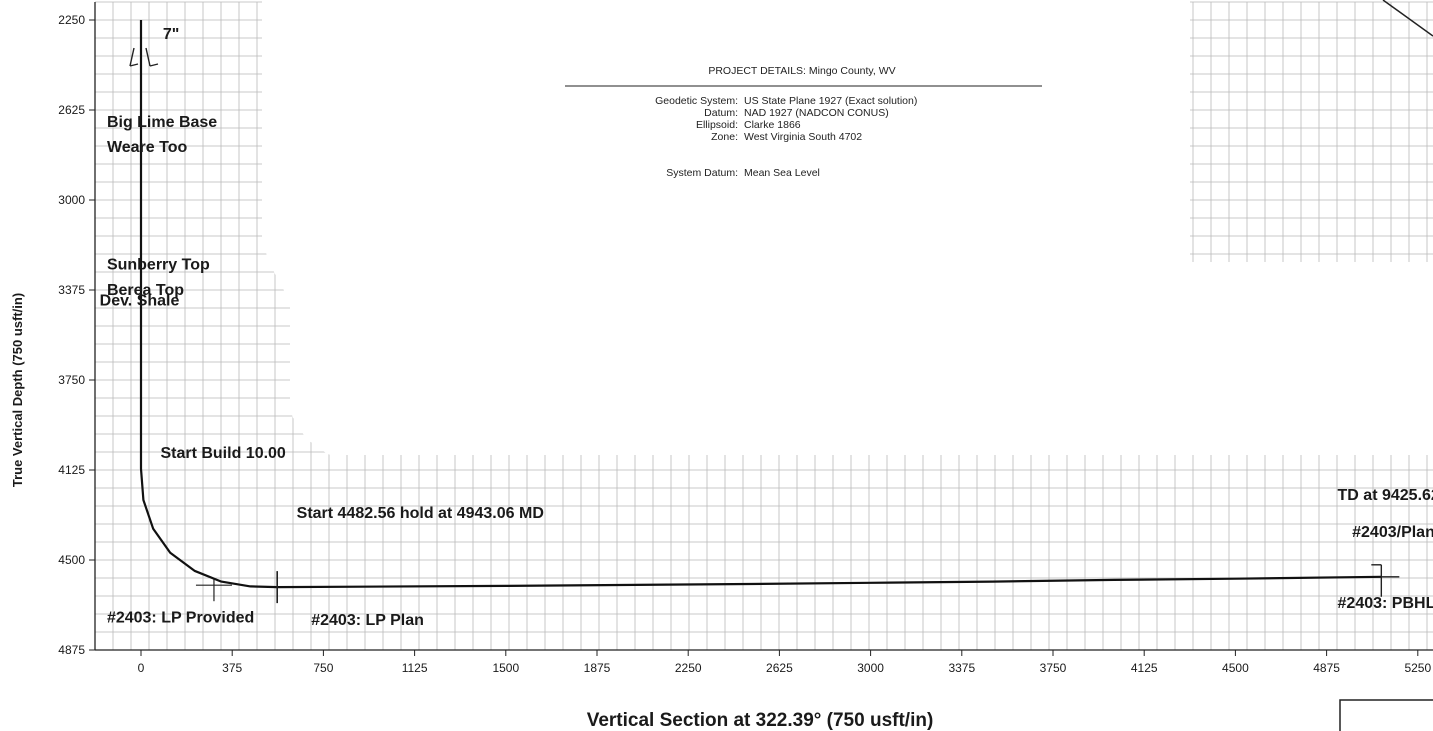 The width and height of the screenshot is (1433, 731). I want to click on annotation-label: #2403/Plan #1, so click(1392, 532).